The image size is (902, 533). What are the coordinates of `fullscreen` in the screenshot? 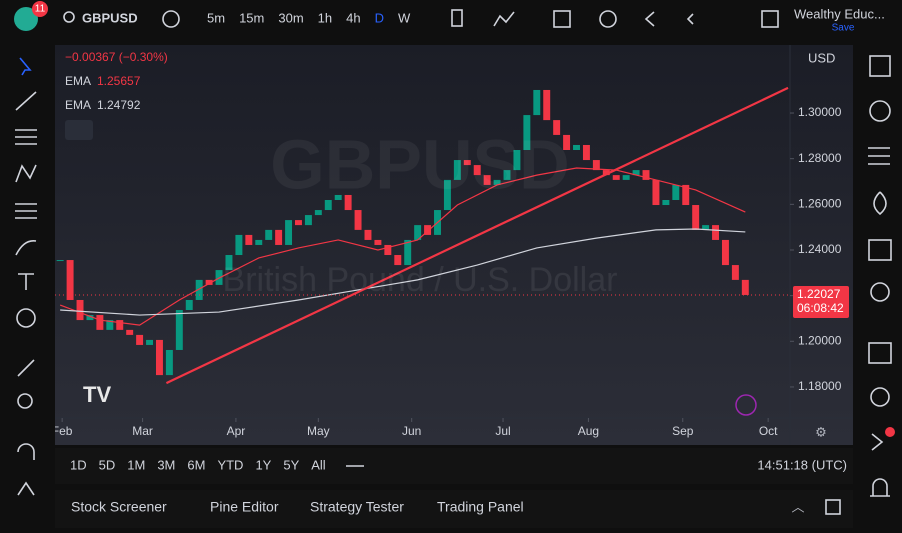 It's located at (770, 19).